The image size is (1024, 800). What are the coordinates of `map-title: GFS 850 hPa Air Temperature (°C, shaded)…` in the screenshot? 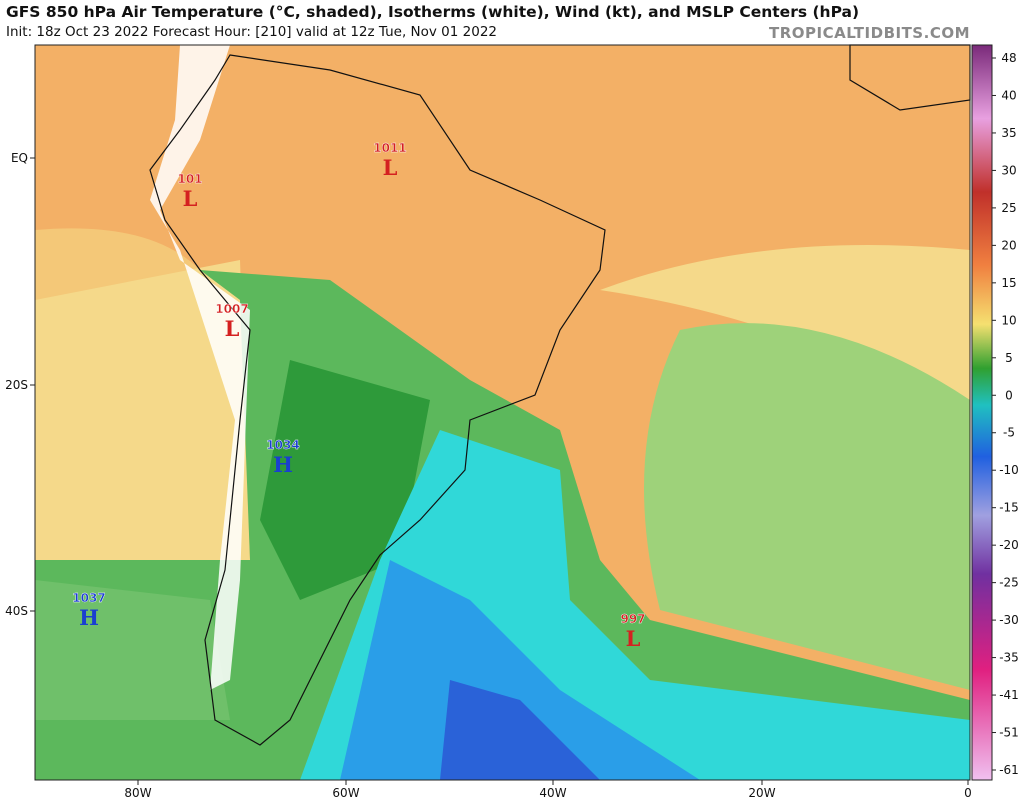 It's located at (433, 12).